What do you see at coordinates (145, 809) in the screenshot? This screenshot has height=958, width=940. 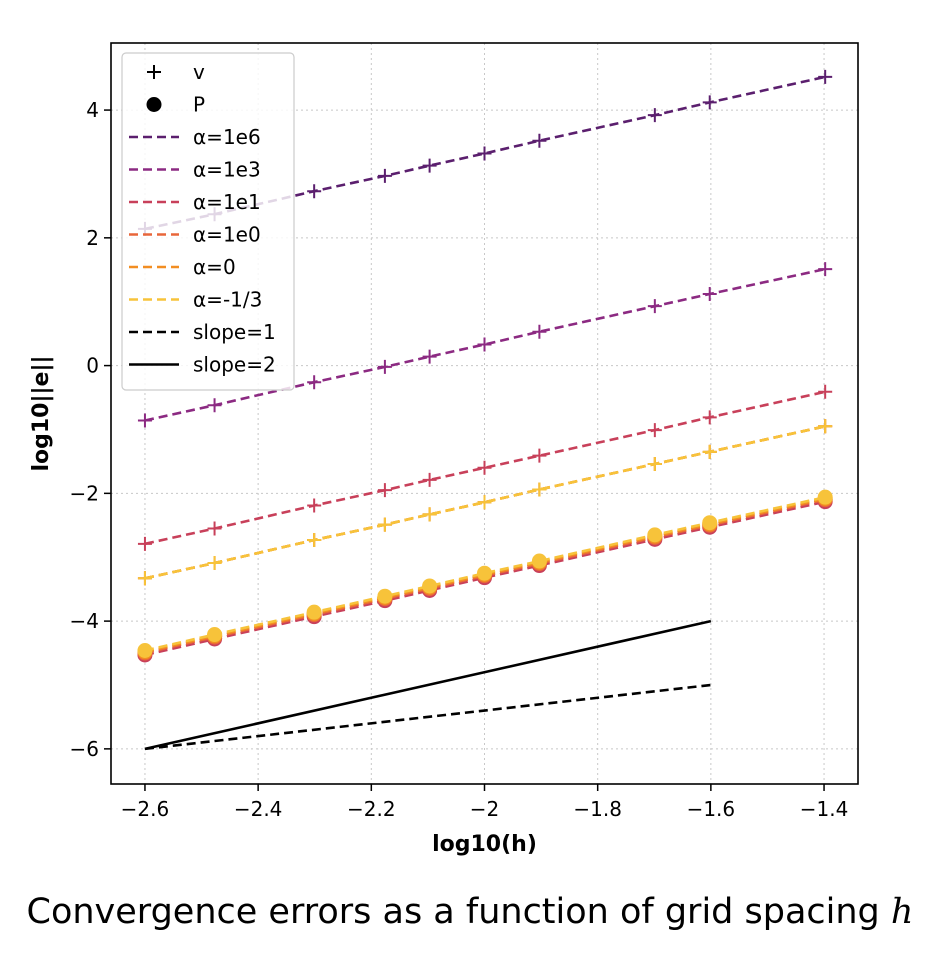 I see `x-tick-label: −2.6` at bounding box center [145, 809].